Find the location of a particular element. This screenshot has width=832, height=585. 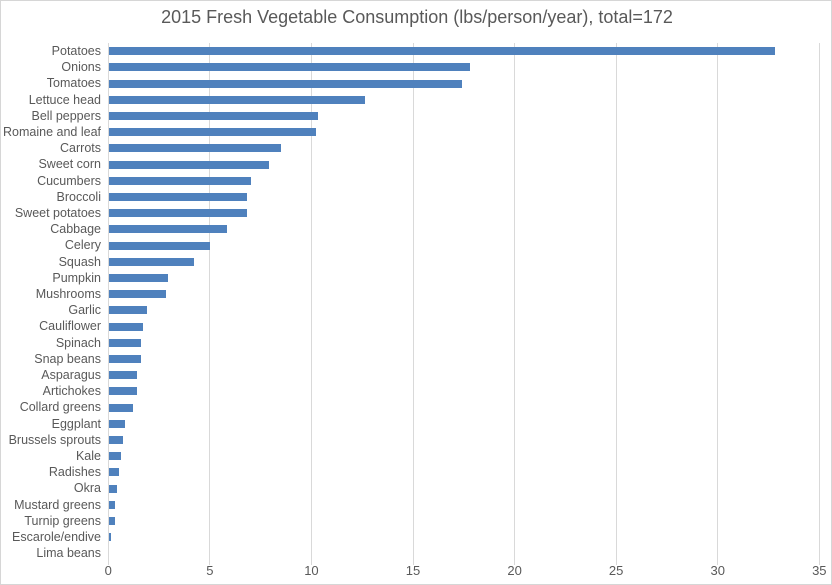

category-label: Squash is located at coordinates (79, 261).